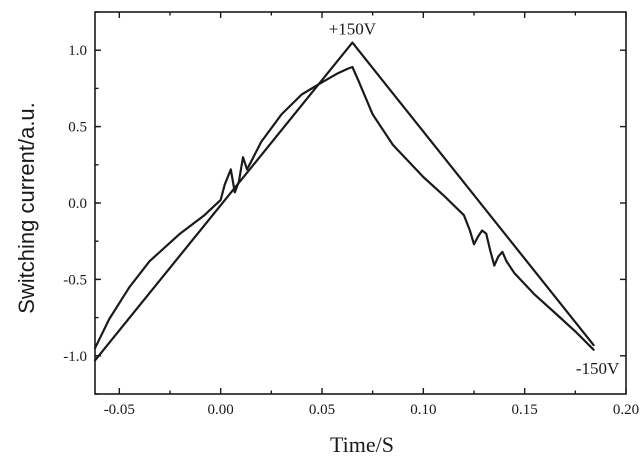 This screenshot has width=643, height=463. What do you see at coordinates (598, 368) in the screenshot?
I see `annotation-label: -150V` at bounding box center [598, 368].